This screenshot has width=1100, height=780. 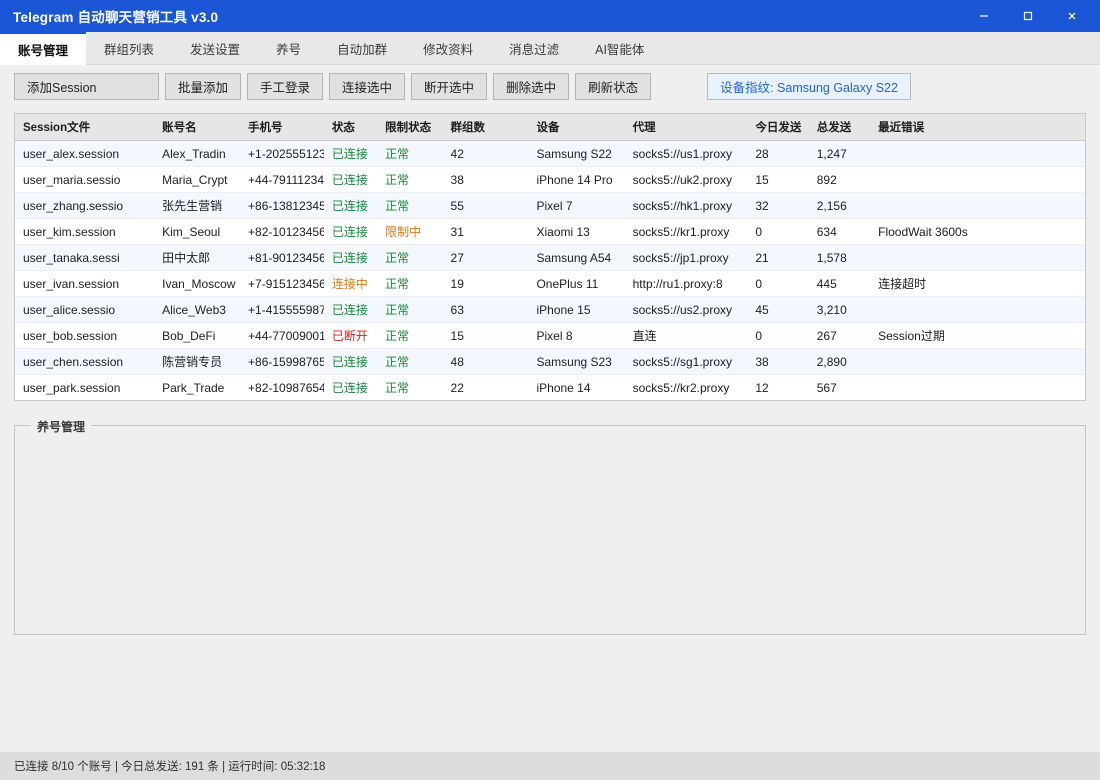 I want to click on tab-label: 消息过滤, so click(x=534, y=49).